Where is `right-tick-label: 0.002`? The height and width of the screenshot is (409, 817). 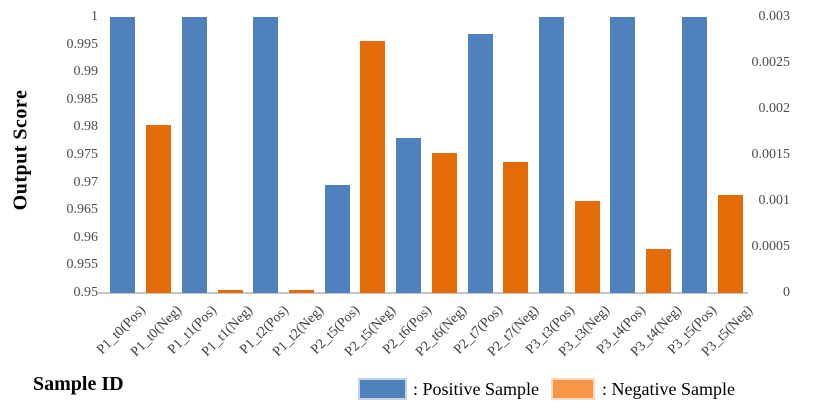 right-tick-label: 0.002 is located at coordinates (774, 108).